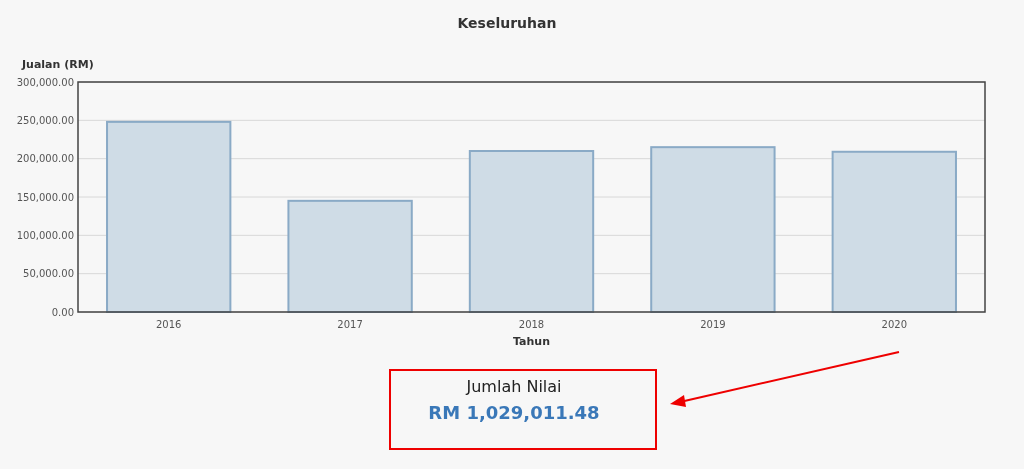 This screenshot has height=469, width=1024. Describe the element at coordinates (57, 64) in the screenshot. I see `y-axis-title: Jualan (RM)` at that location.